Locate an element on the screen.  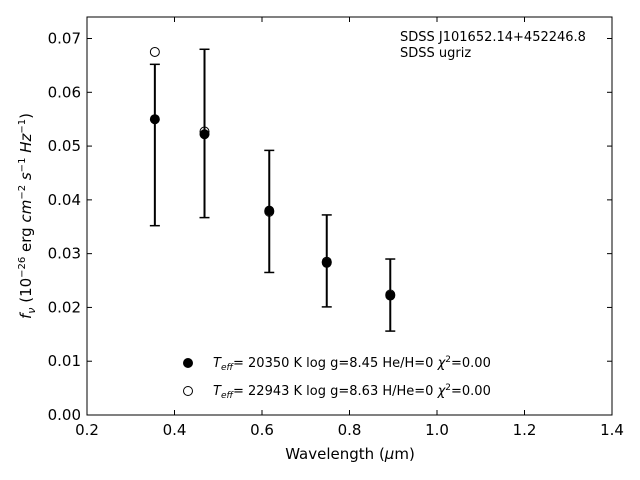
x-tick-label: 0.6 is located at coordinates (262, 430).